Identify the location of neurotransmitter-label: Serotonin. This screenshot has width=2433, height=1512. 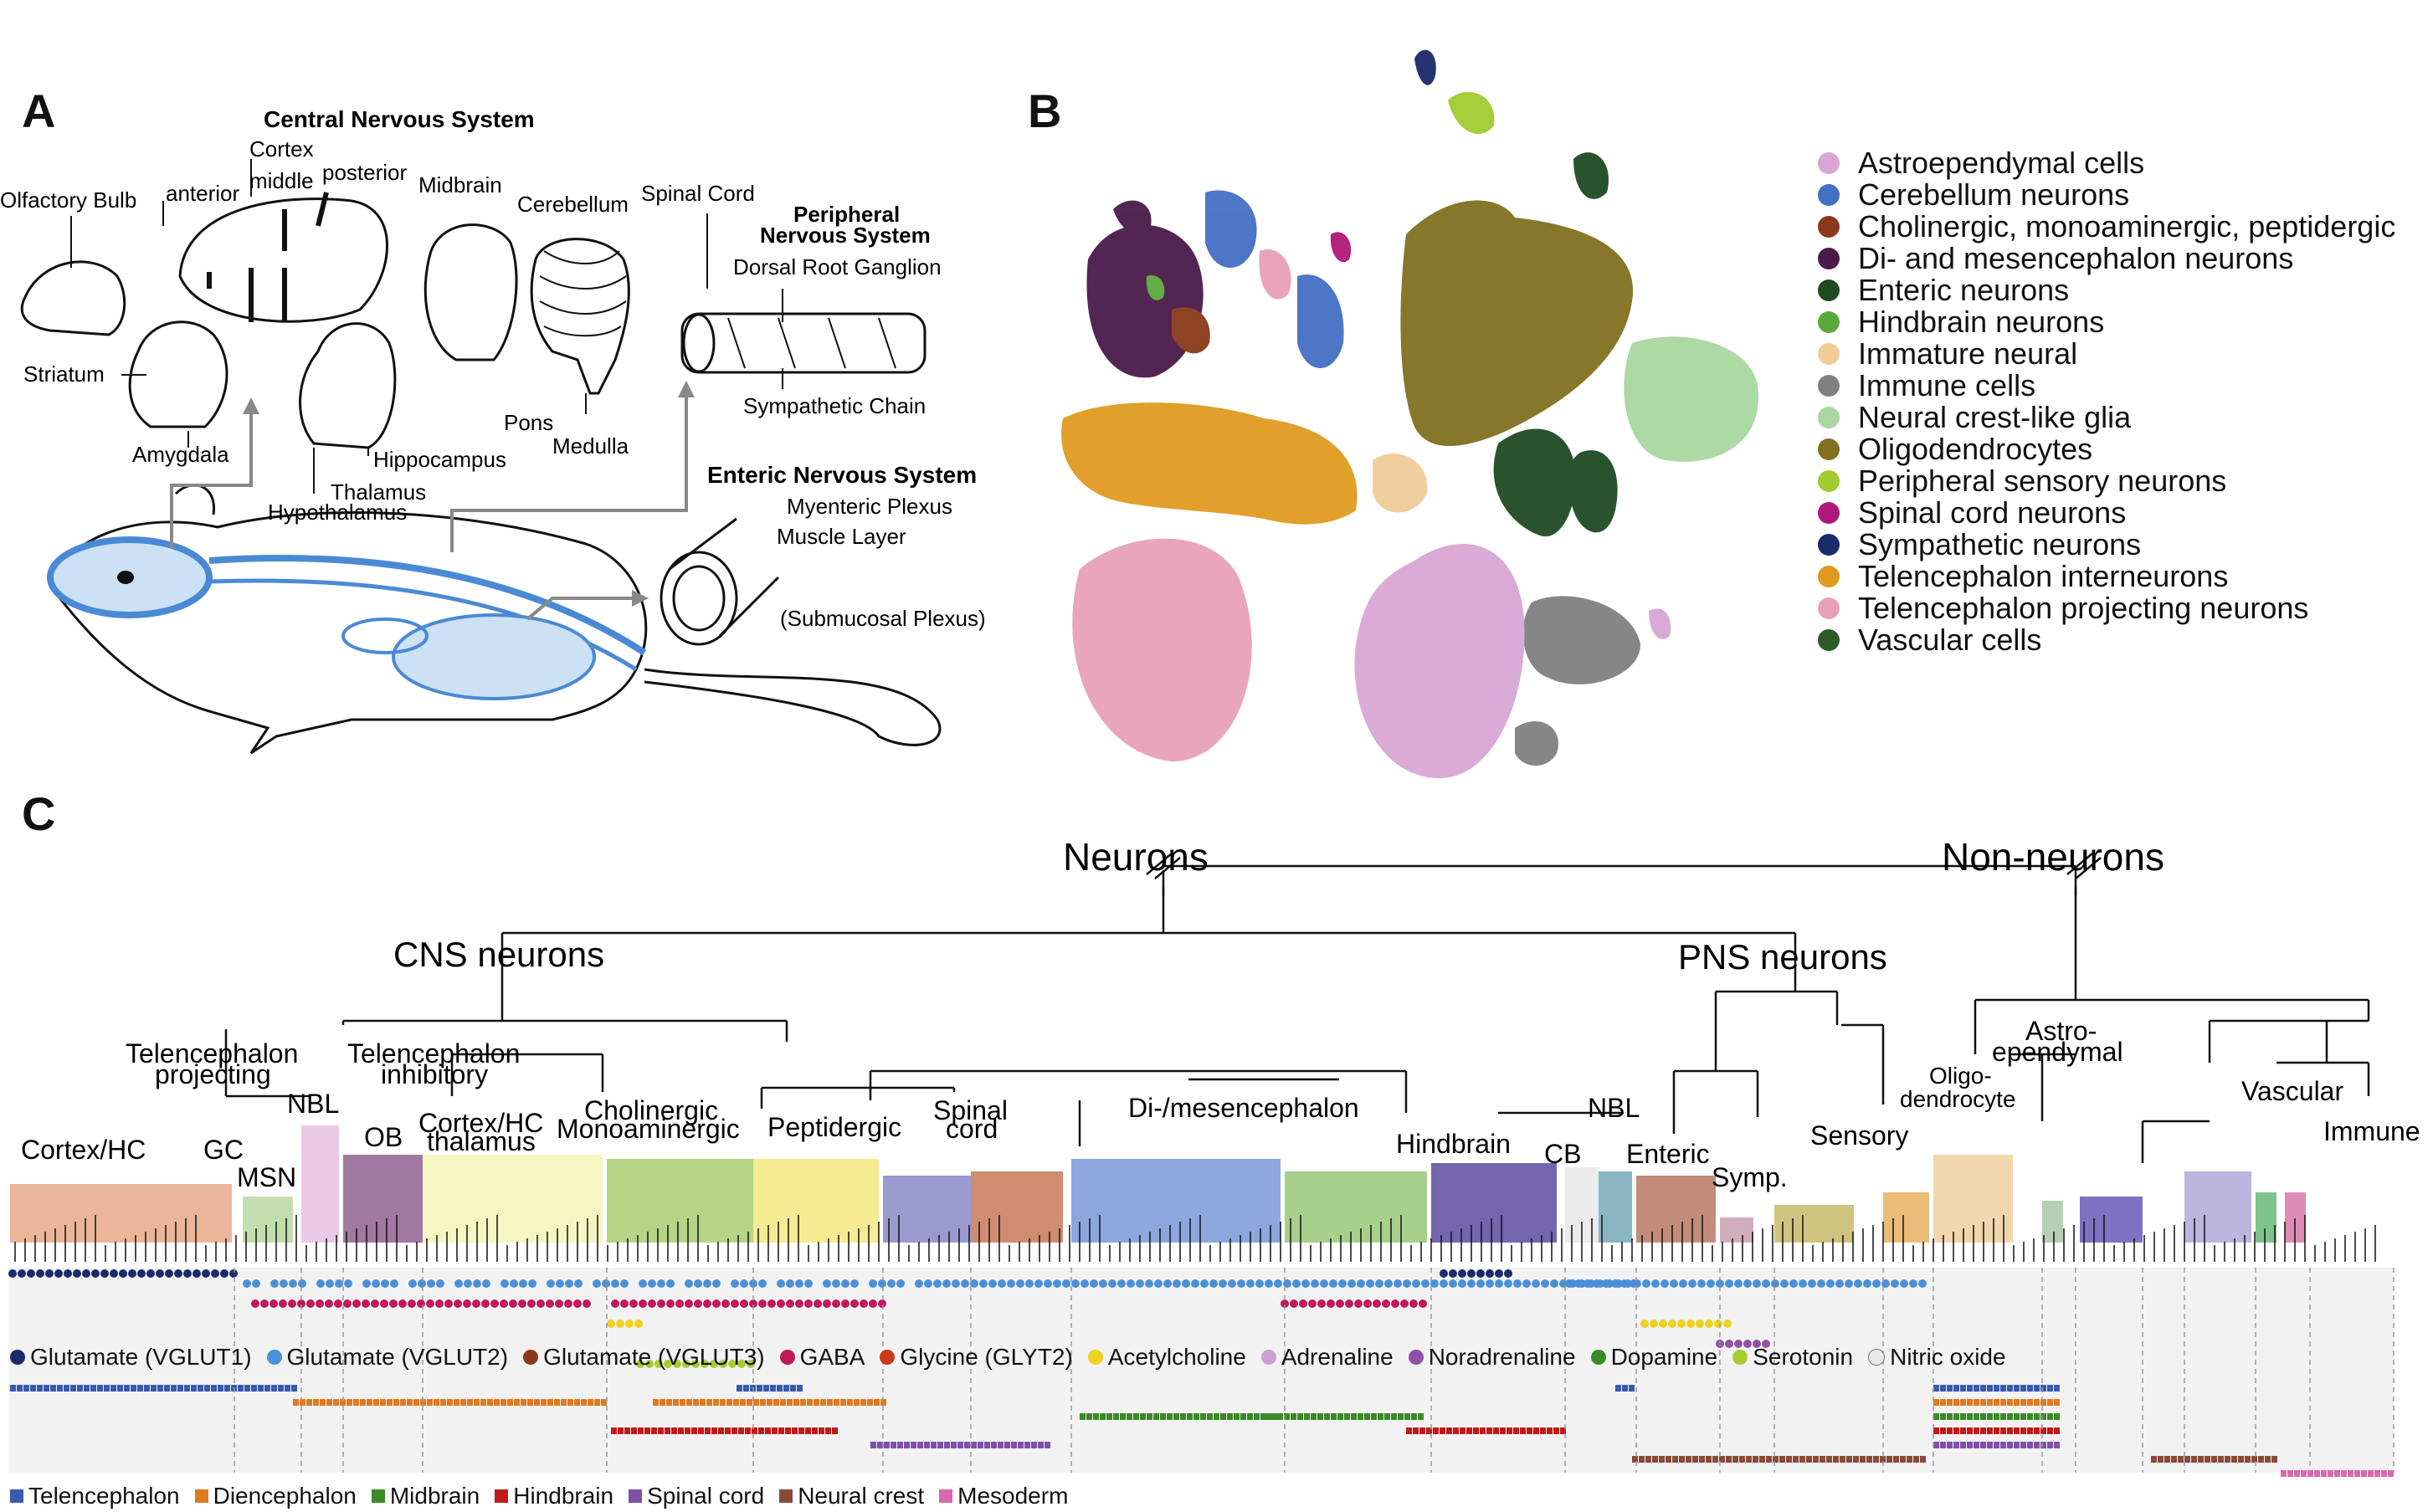
(1804, 1357).